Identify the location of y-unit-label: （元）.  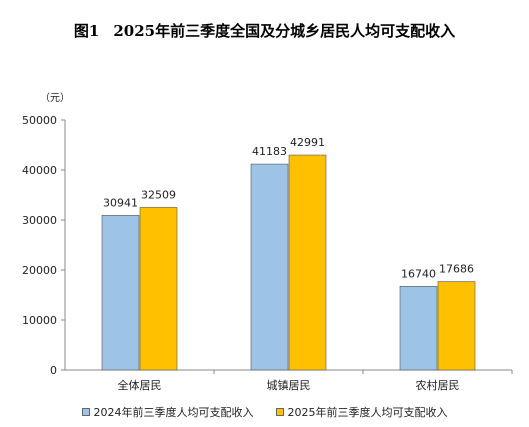
(55, 98).